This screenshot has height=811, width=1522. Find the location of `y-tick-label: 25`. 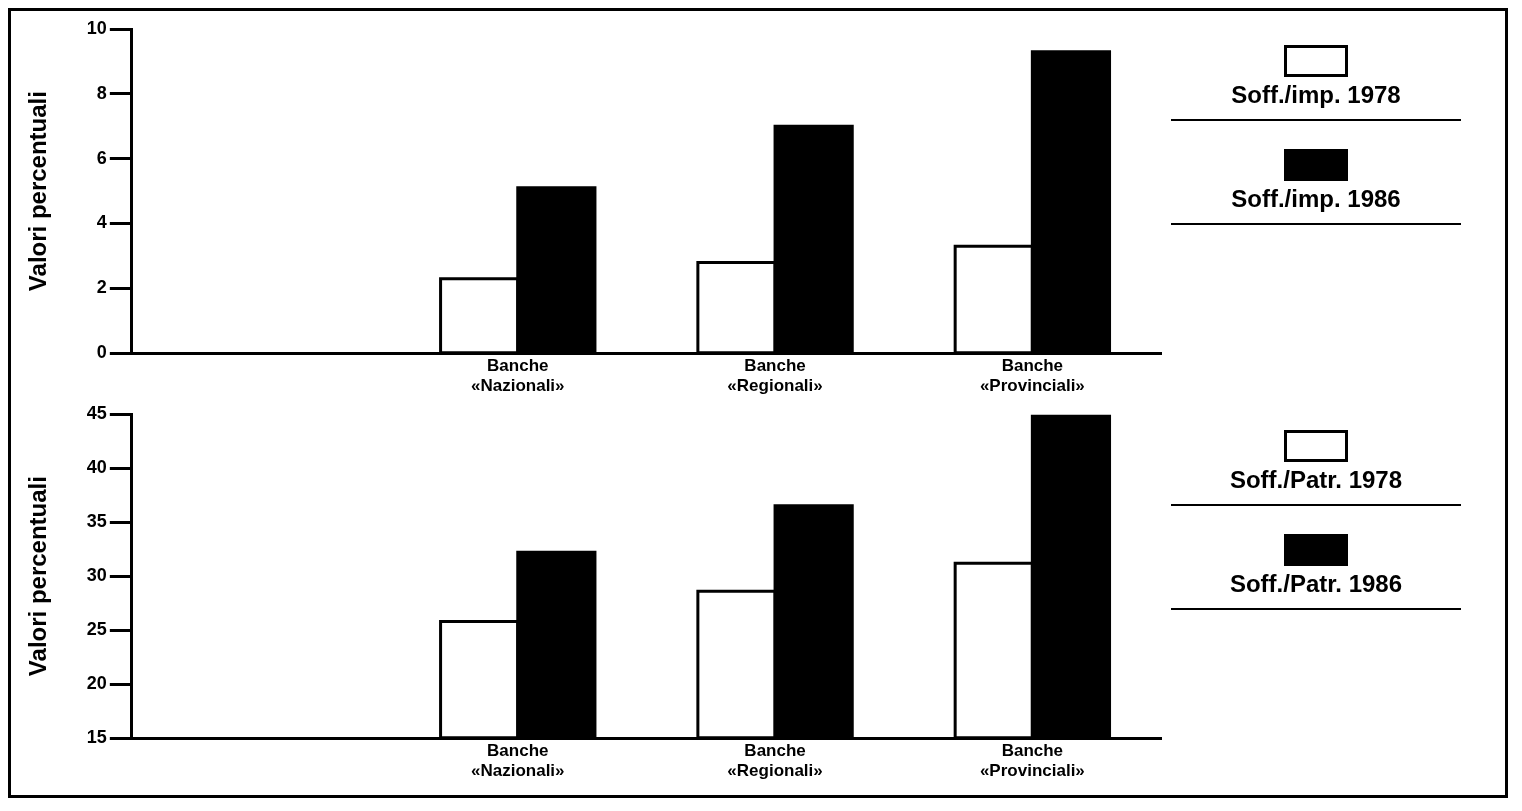

y-tick-label: 25 is located at coordinates (96, 629).